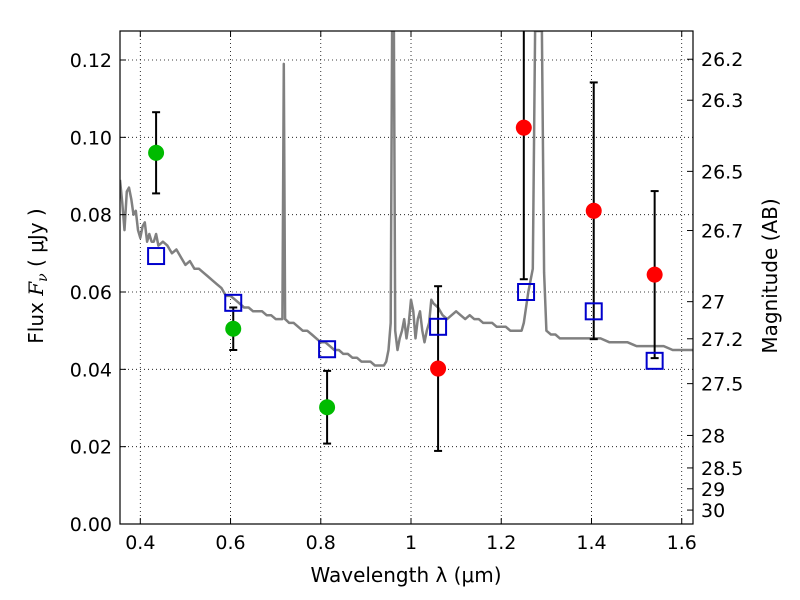 This screenshot has height=600, width=800. Describe the element at coordinates (722, 60) in the screenshot. I see `y2-tick-label: 26.2` at that location.